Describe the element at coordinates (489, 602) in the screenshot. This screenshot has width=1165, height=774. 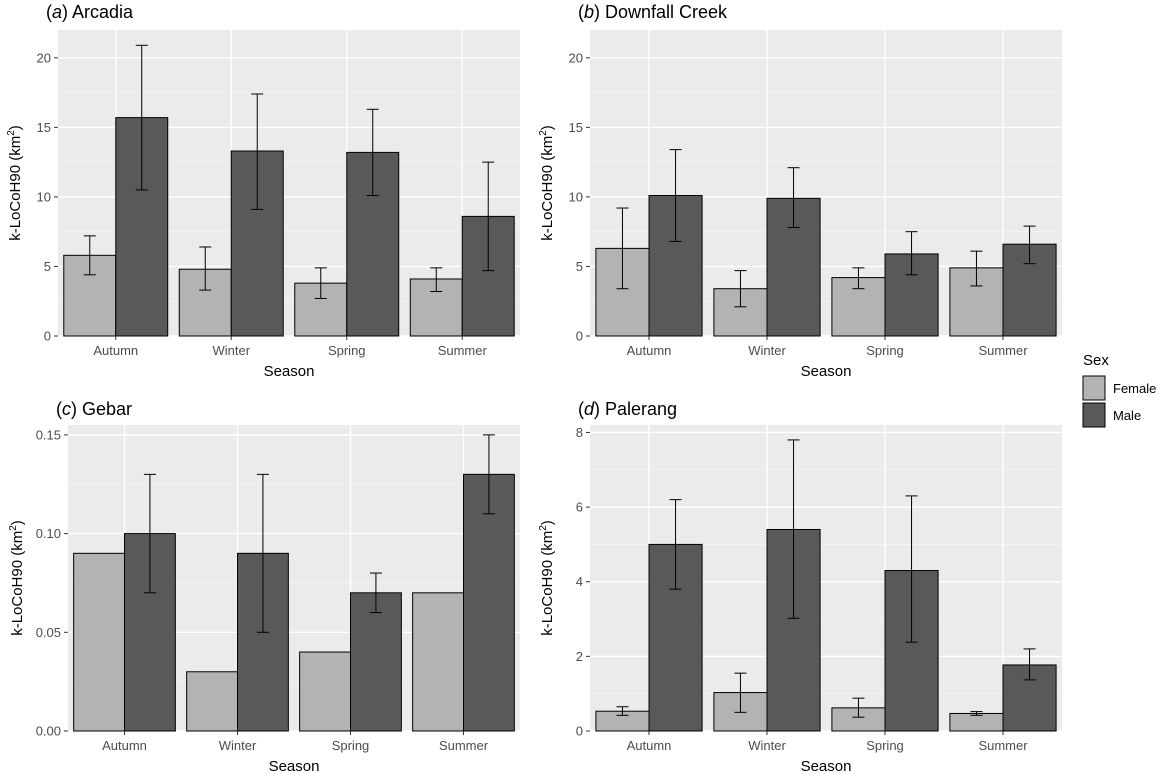
I see `bar-male-summer` at that location.